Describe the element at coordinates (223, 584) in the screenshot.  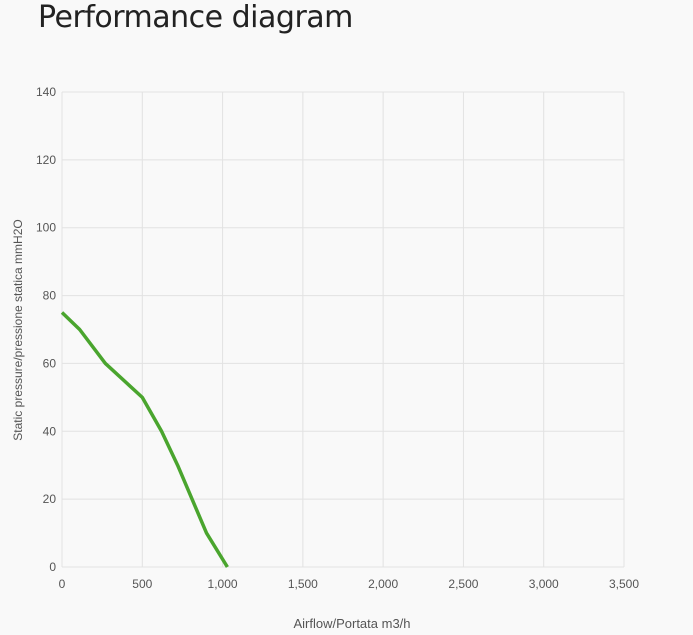
I see `x-tick-label: 1,000` at that location.